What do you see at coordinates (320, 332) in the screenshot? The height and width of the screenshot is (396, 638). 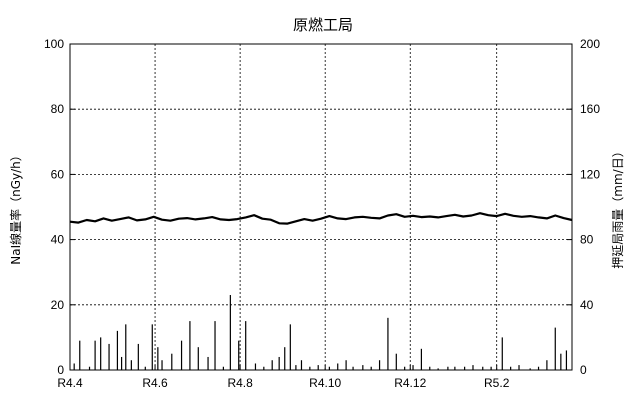 I see `rainfall-bars` at bounding box center [320, 332].